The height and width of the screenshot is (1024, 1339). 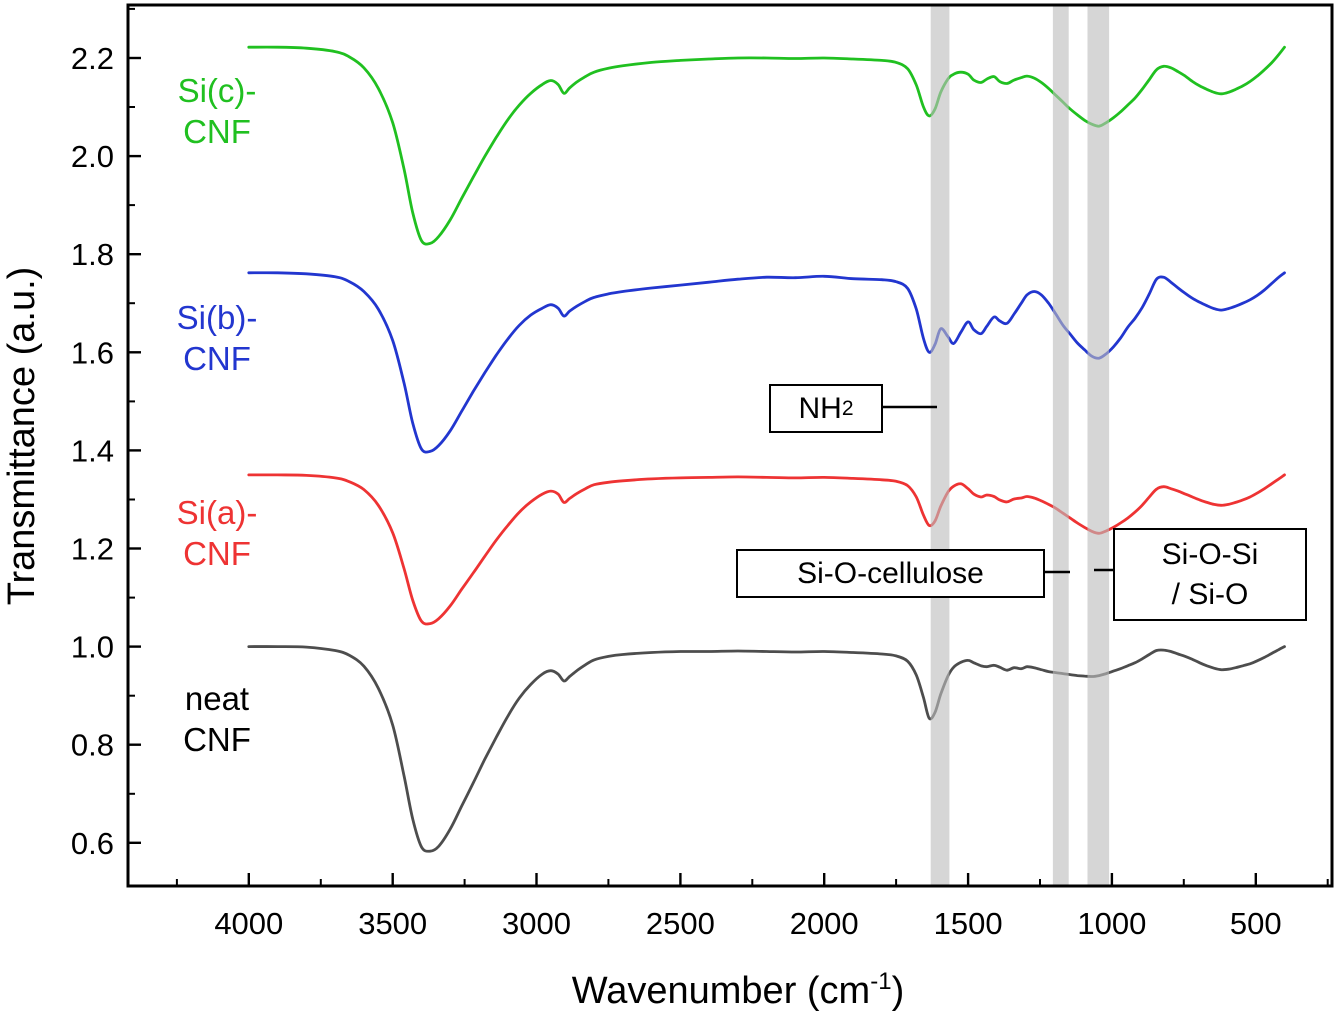 What do you see at coordinates (1111, 923) in the screenshot?
I see `x-tick-label: 1000` at bounding box center [1111, 923].